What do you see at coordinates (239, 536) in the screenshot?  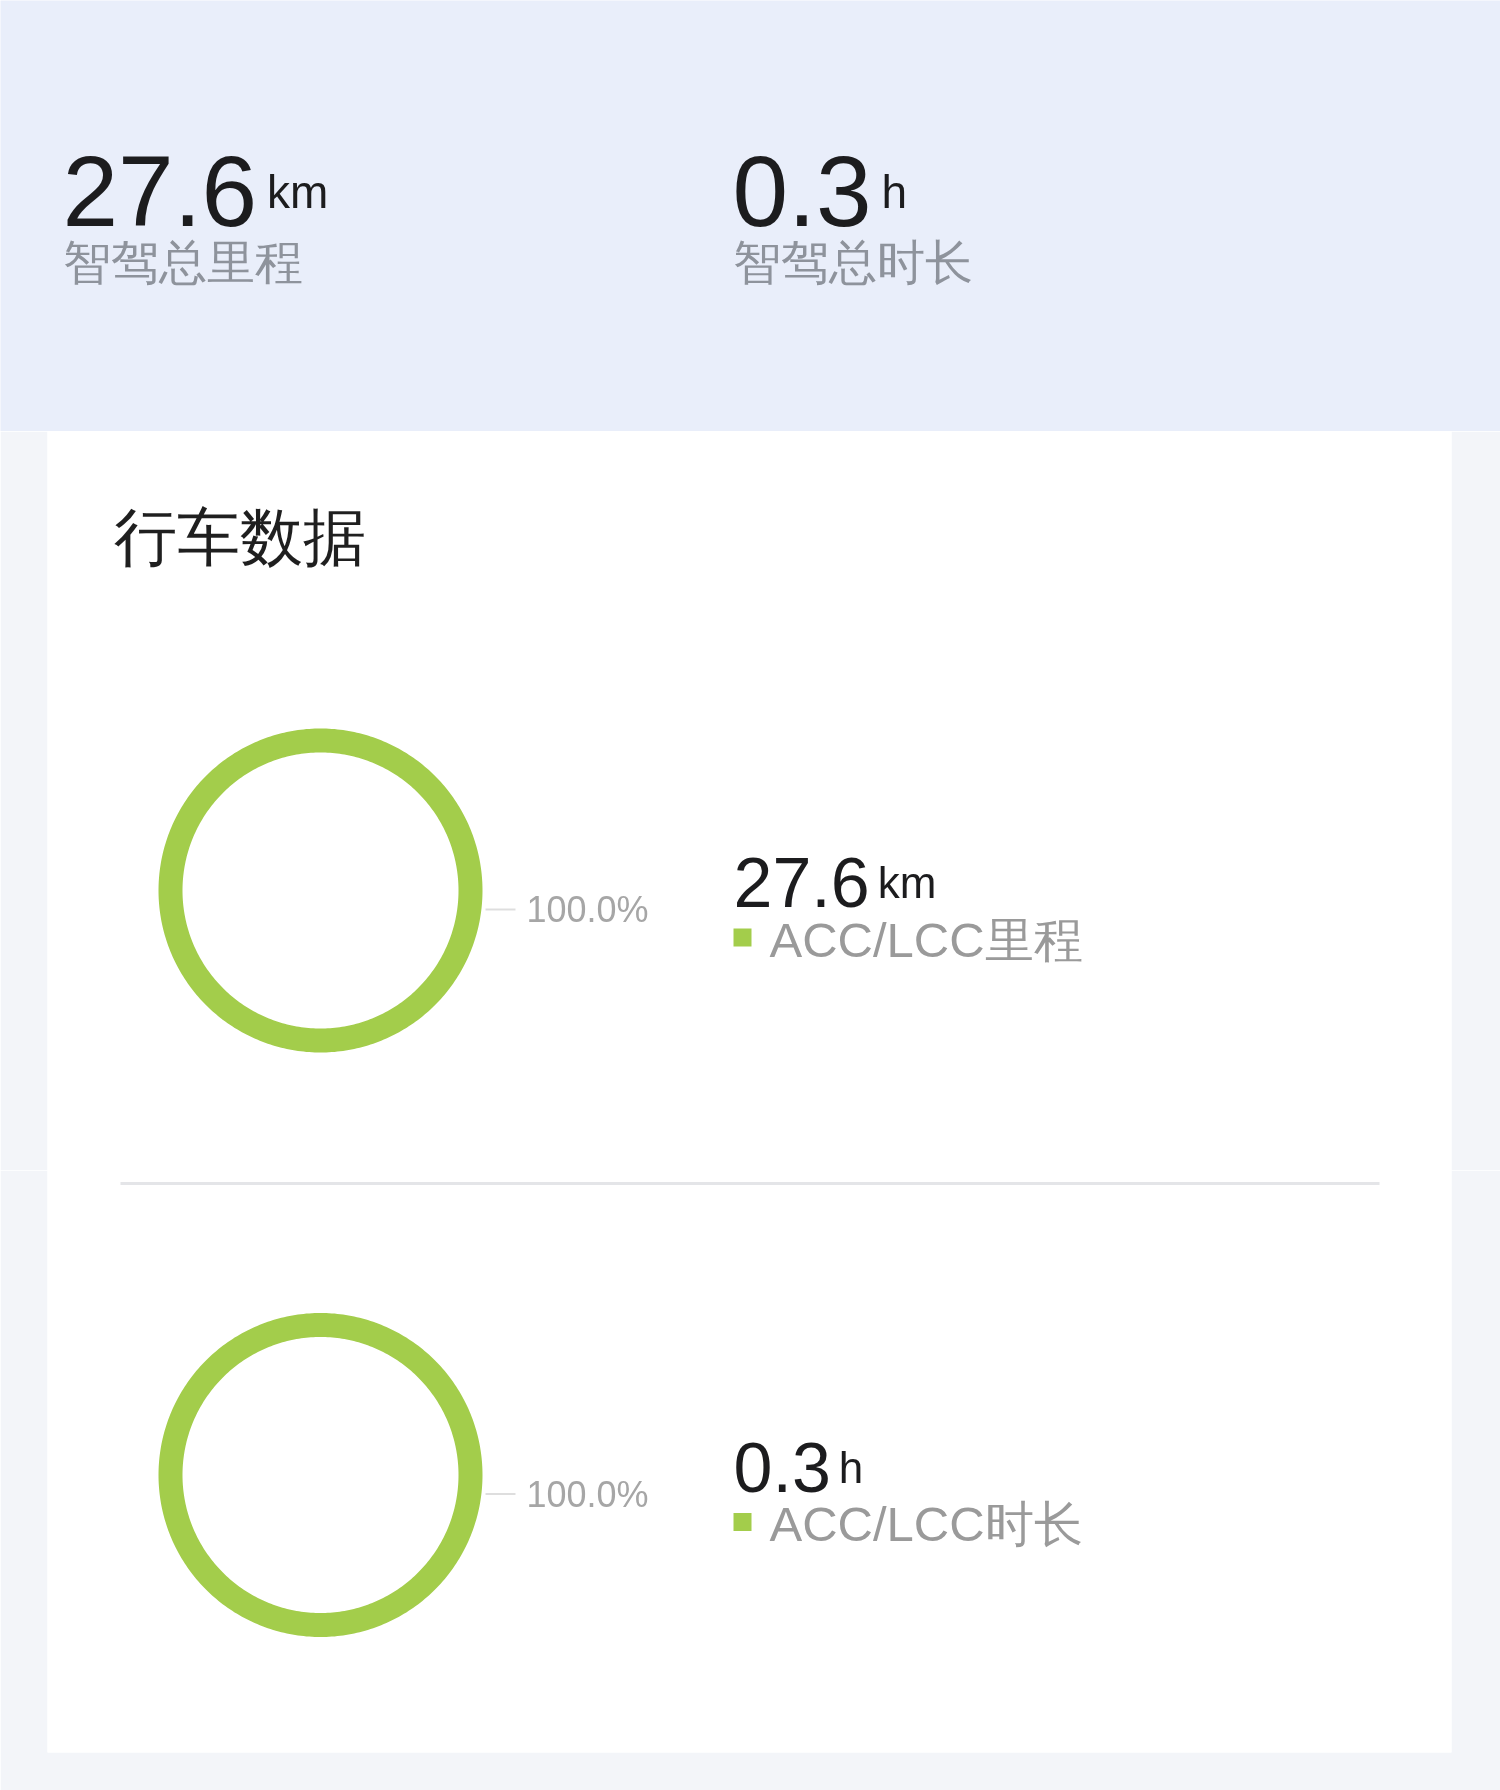 I see `chart-title: 行车数据` at bounding box center [239, 536].